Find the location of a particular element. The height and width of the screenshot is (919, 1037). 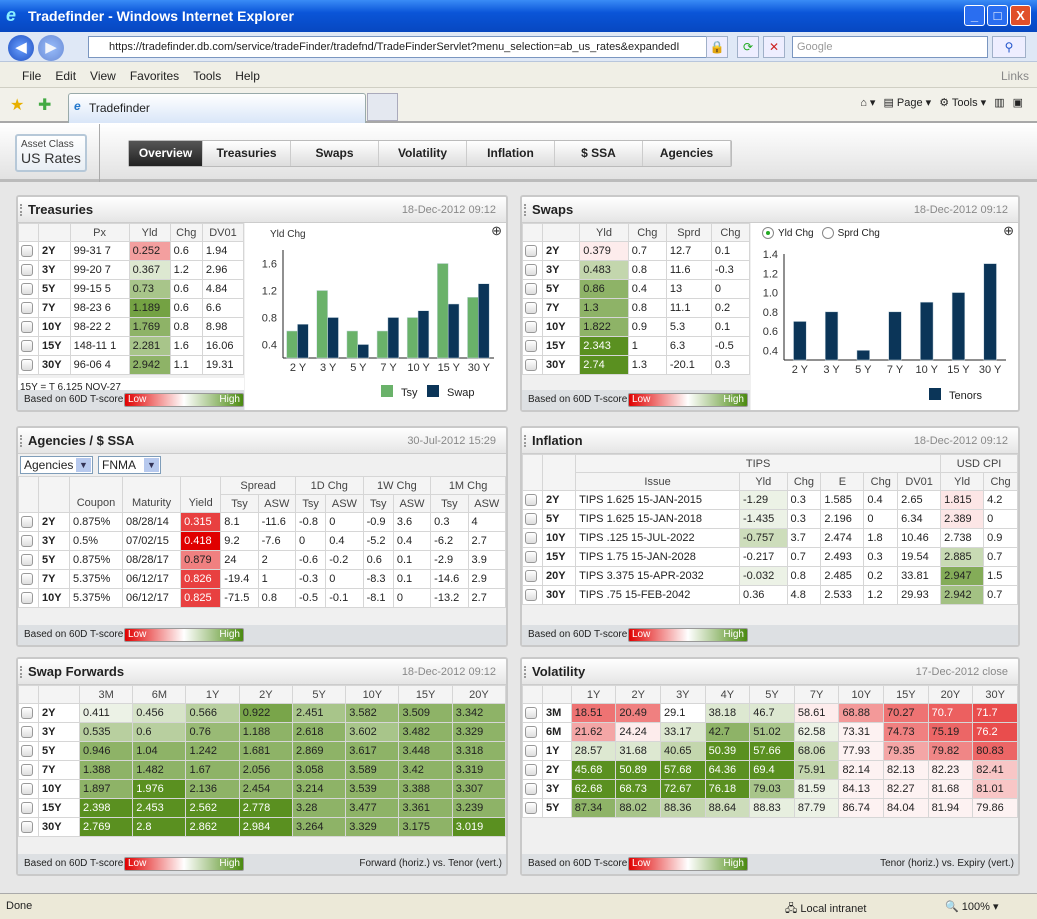

column-header: 6M is located at coordinates (159, 694).